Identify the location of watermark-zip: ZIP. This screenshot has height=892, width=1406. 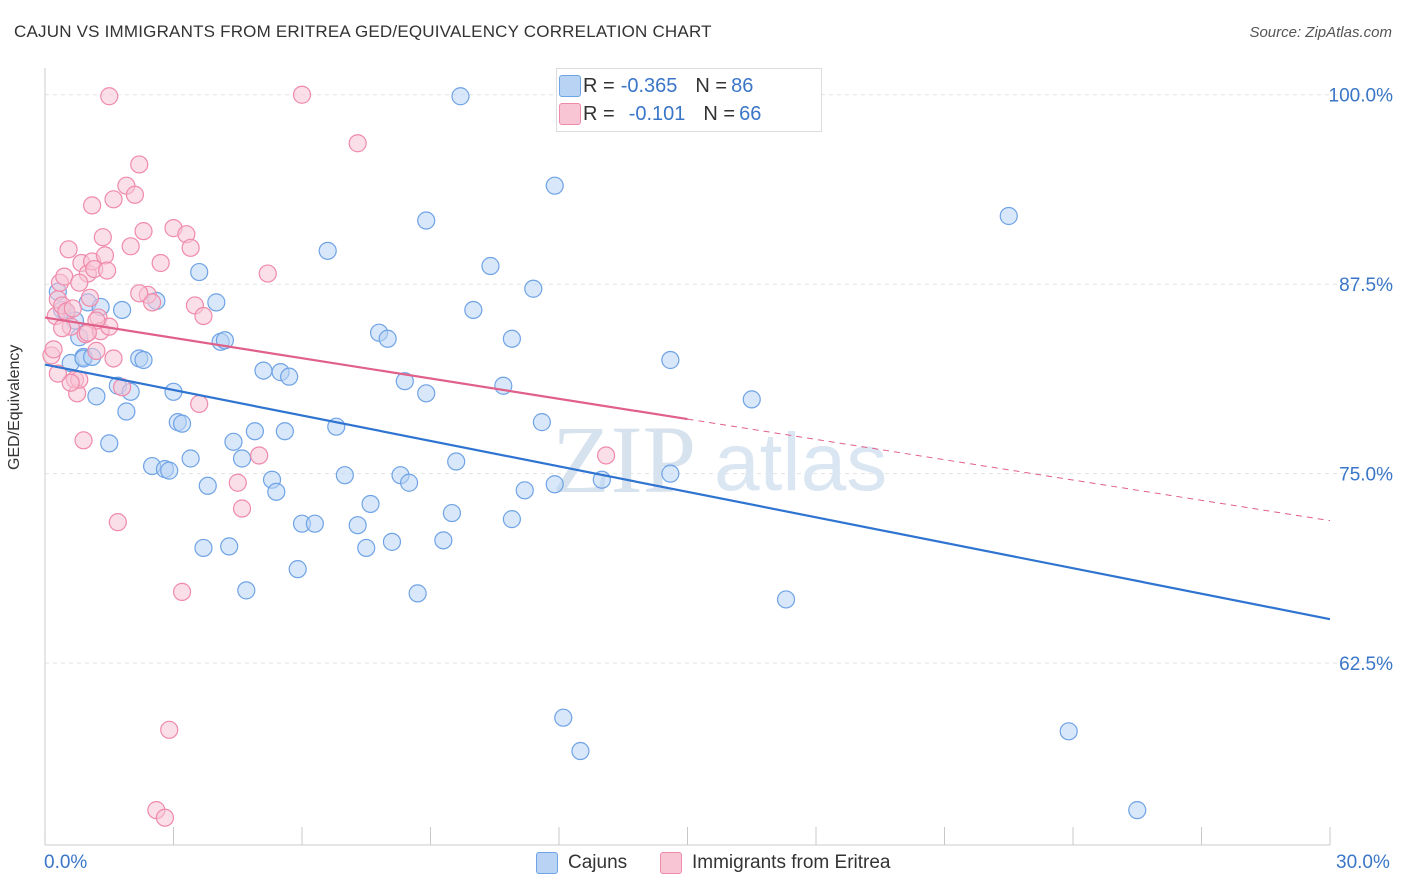
(624, 459).